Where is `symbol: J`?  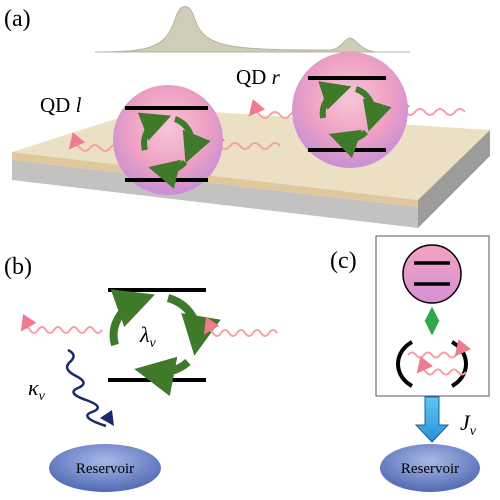 symbol: J is located at coordinates (465, 422).